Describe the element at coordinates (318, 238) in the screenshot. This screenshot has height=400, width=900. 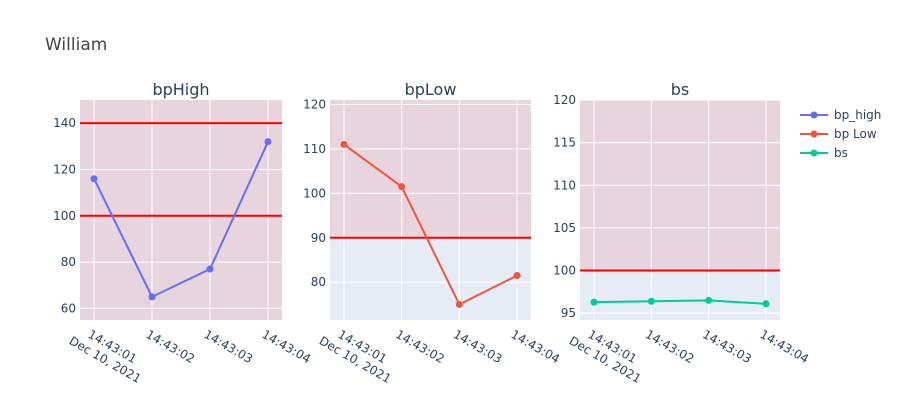
I see `y-tick-label: 90` at that location.